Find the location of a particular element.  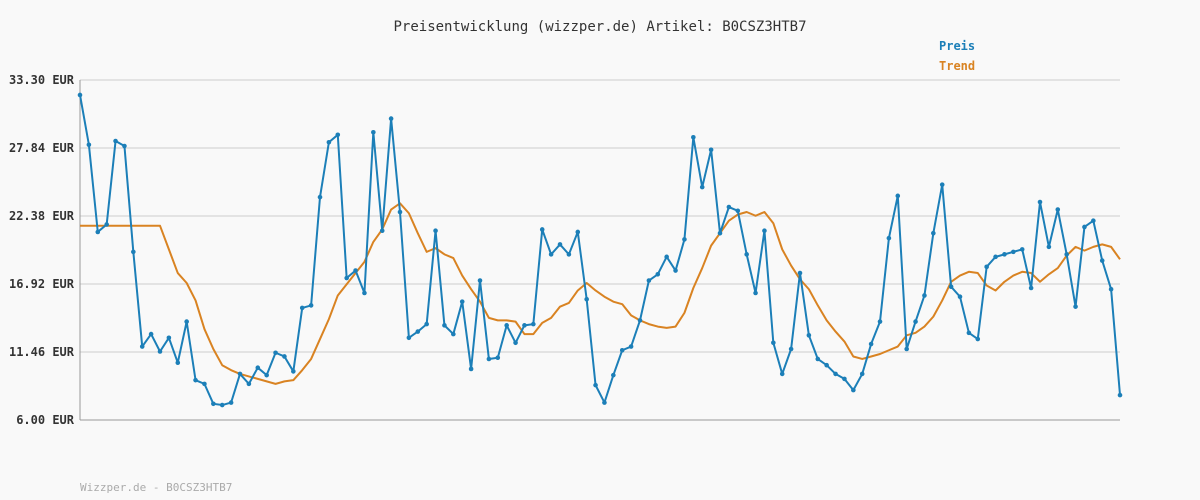

y-tick-label: 6.00 EUR is located at coordinates (45, 420).